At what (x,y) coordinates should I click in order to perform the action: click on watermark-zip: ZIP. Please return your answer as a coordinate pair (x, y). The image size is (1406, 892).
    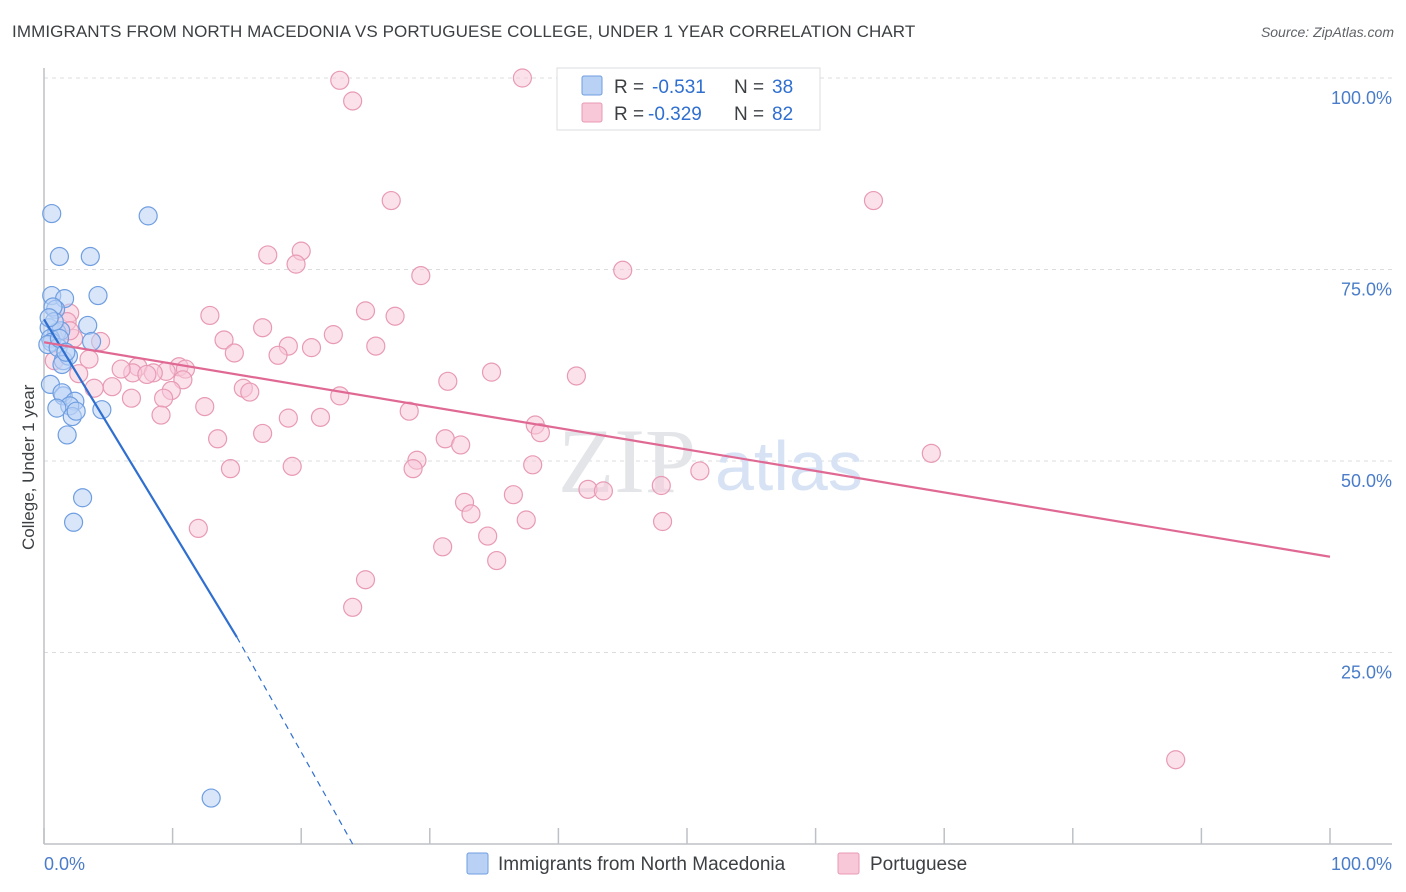
    Looking at the image, I should click on (627, 461).